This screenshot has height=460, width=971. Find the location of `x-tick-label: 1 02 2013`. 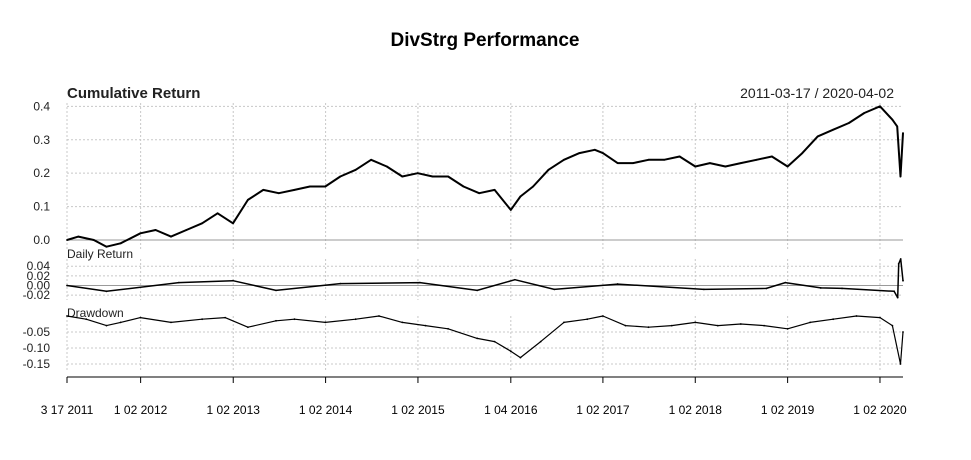

x-tick-label: 1 02 2013 is located at coordinates (234, 410).